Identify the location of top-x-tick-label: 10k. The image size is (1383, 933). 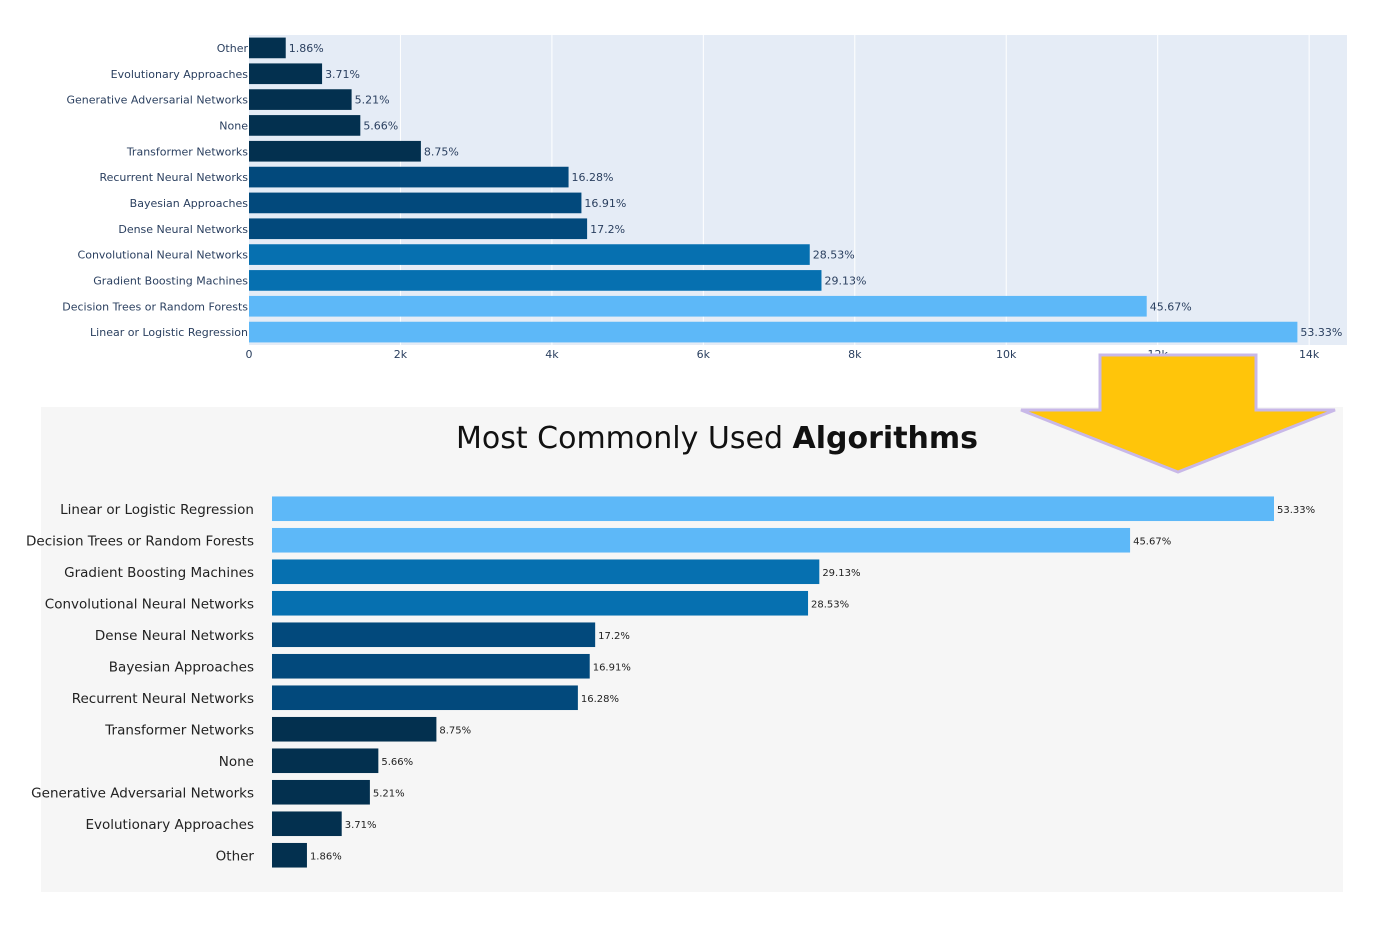
(1006, 354).